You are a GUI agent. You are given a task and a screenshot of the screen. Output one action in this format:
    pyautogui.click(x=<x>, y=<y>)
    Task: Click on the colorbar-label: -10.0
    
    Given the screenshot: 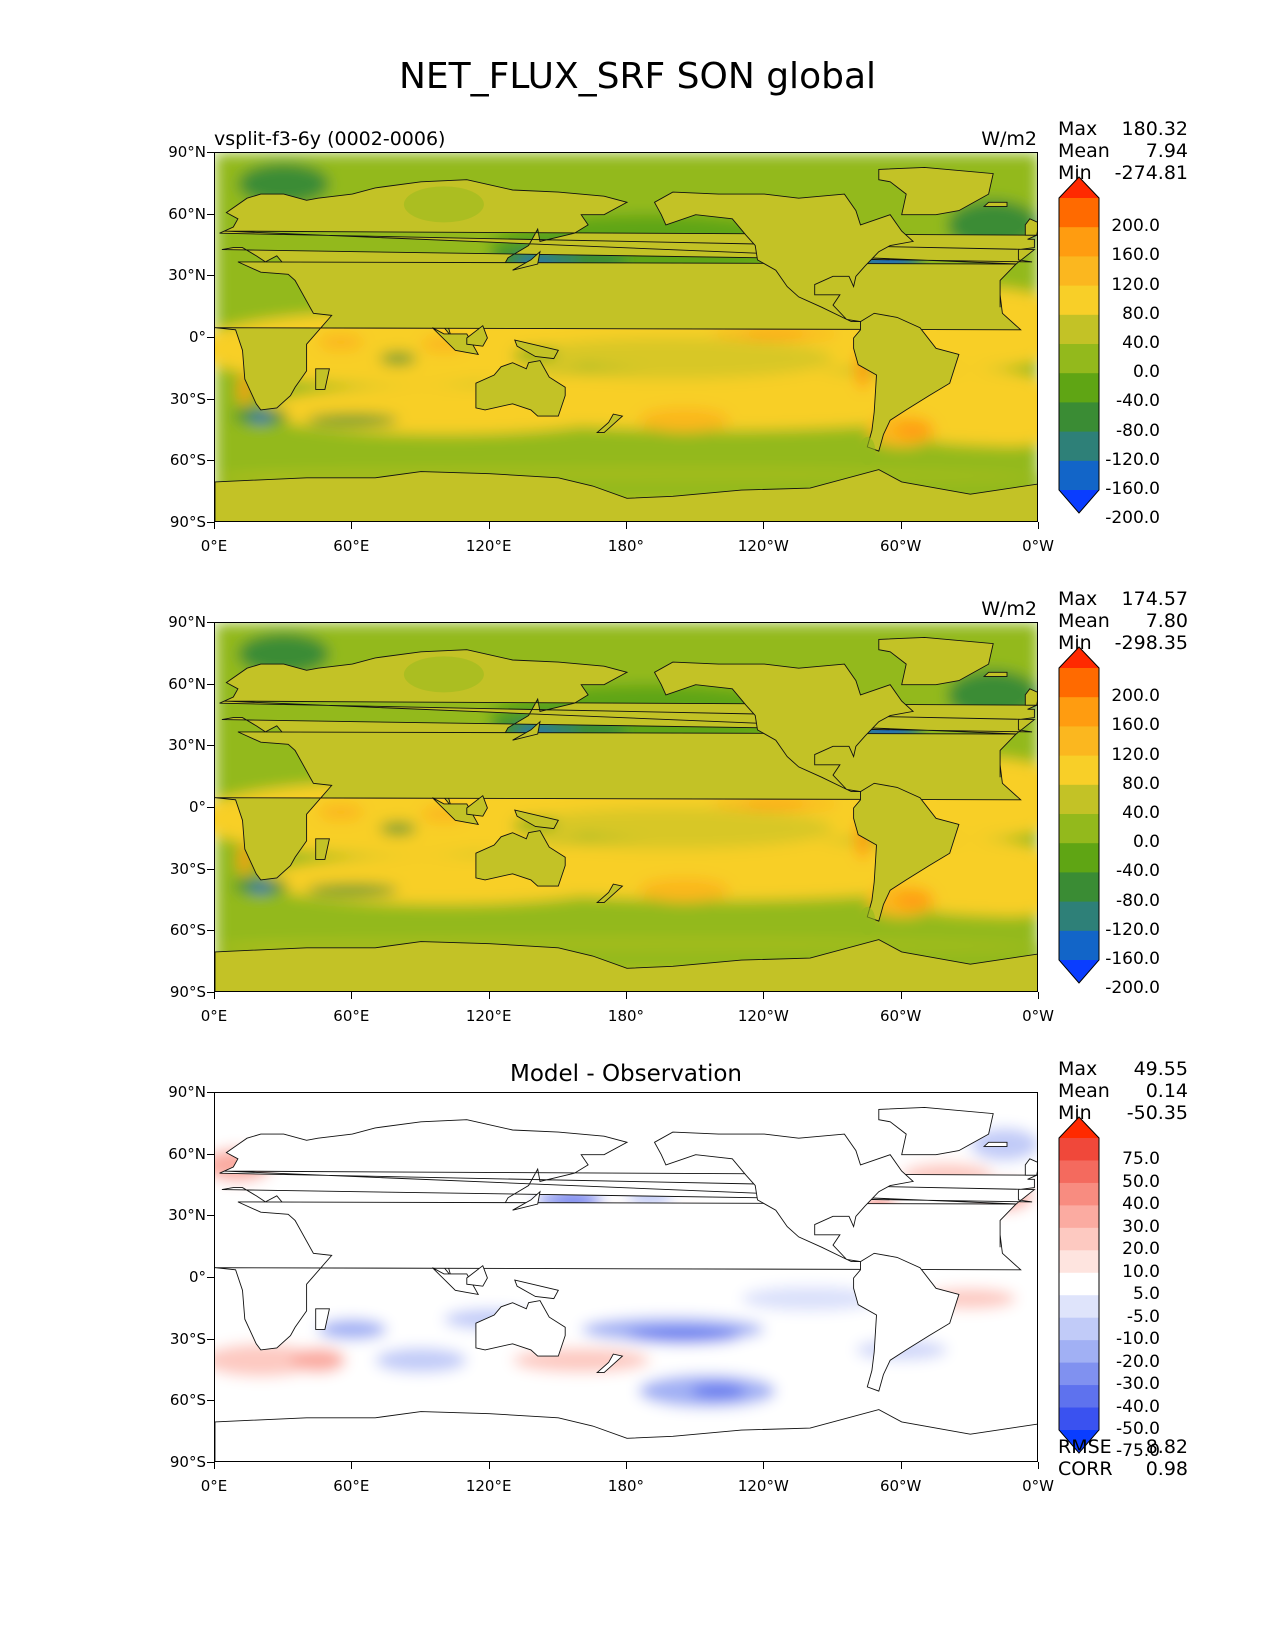 What is the action you would take?
    pyautogui.click(x=1138, y=1339)
    